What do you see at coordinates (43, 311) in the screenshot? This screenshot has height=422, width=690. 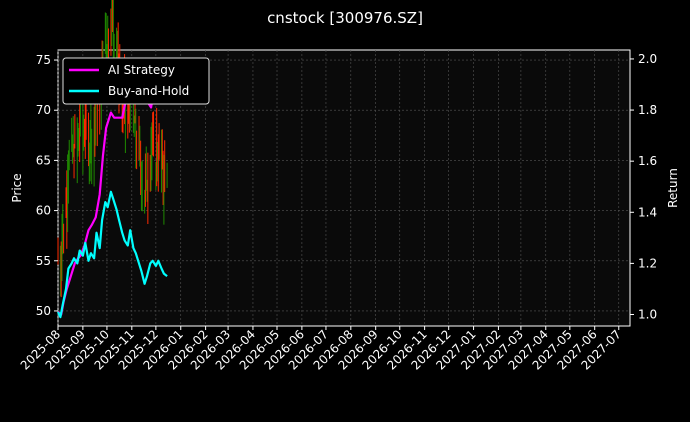 I see `y-left-tick-label: 50` at bounding box center [43, 311].